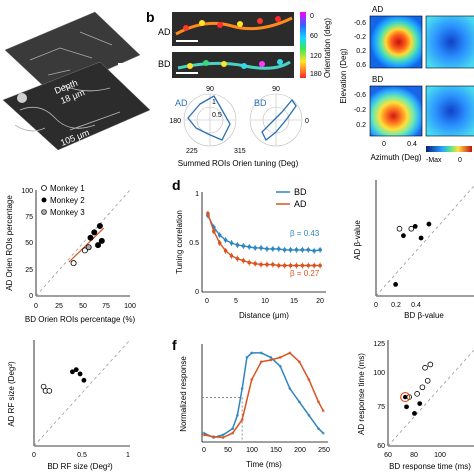  What do you see at coordinates (217, 115) in the screenshot?
I see `polar-radius-0.5: 0.5` at bounding box center [217, 115].